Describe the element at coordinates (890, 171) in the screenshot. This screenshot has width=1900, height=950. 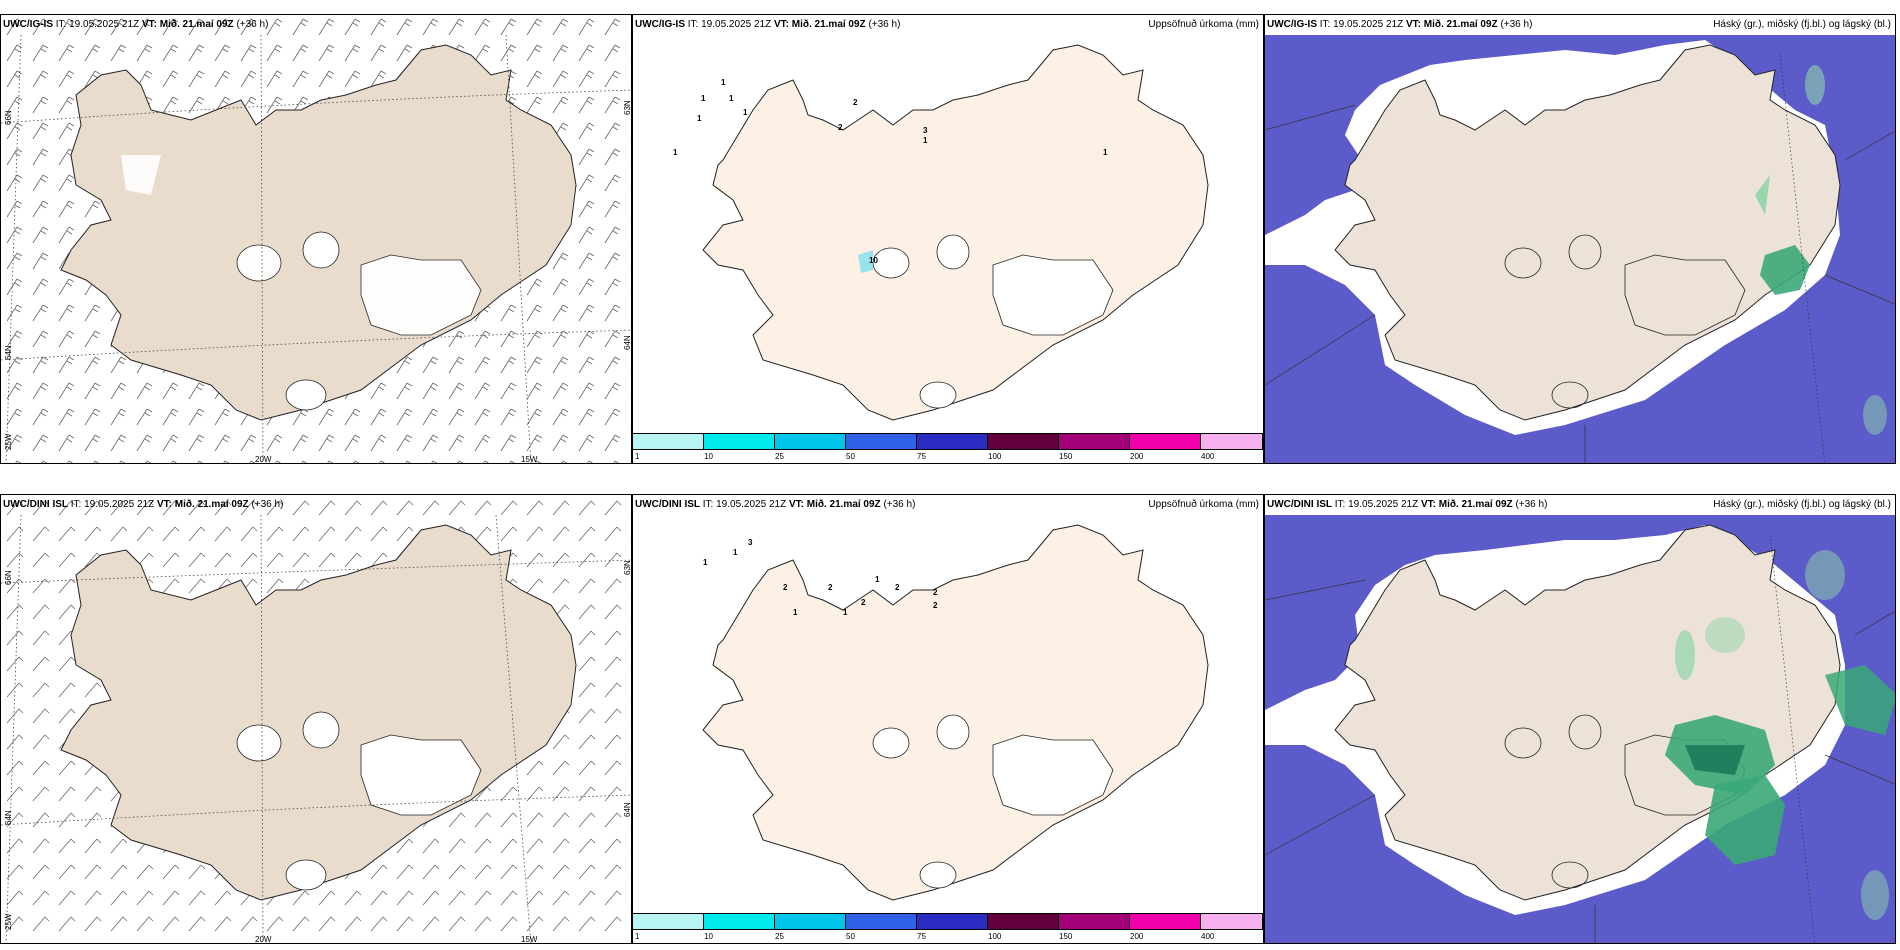
I see `precip-points: 1 1 1 1 1 1 2 3 1 2 1 10` at that location.